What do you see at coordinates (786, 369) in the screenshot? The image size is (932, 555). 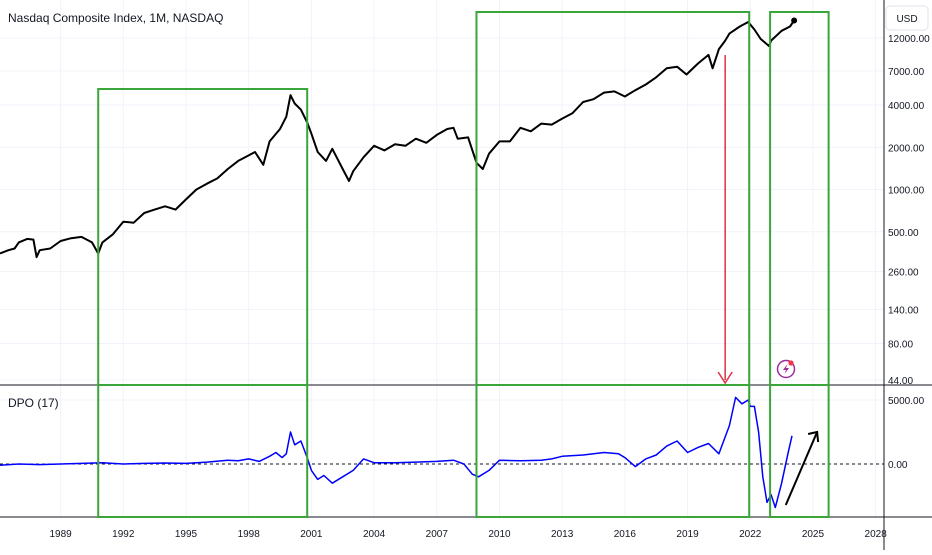 I see `lightning-icon` at bounding box center [786, 369].